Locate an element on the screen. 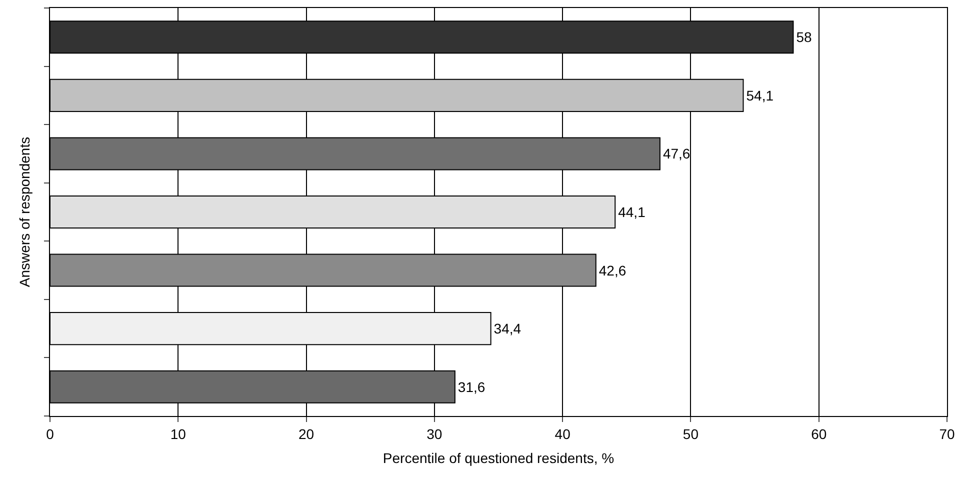 Image resolution: width=967 pixels, height=486 pixels. data-label: 58 is located at coordinates (804, 37).